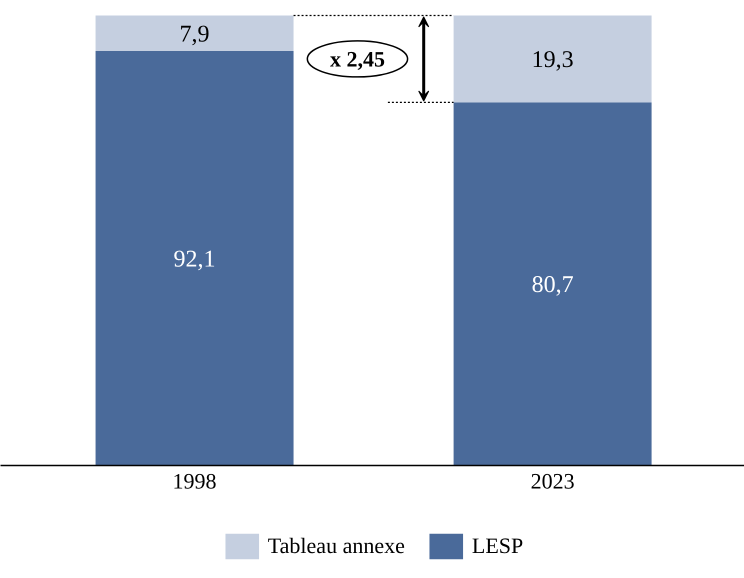 The width and height of the screenshot is (744, 578). I want to click on legend-label: Tableau annexe, so click(336, 546).